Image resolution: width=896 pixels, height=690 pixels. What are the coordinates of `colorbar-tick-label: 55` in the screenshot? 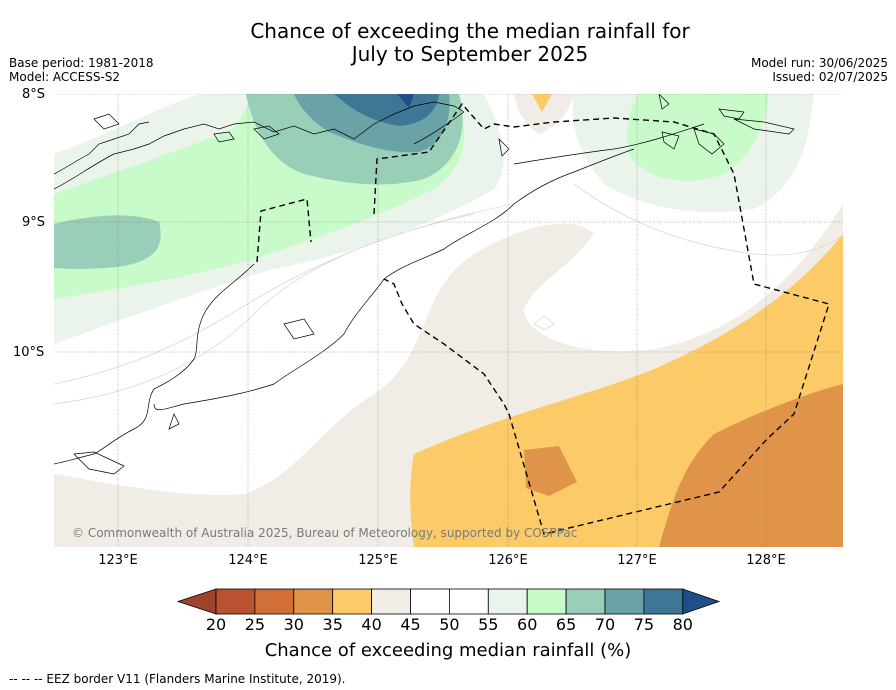 It's located at (488, 624).